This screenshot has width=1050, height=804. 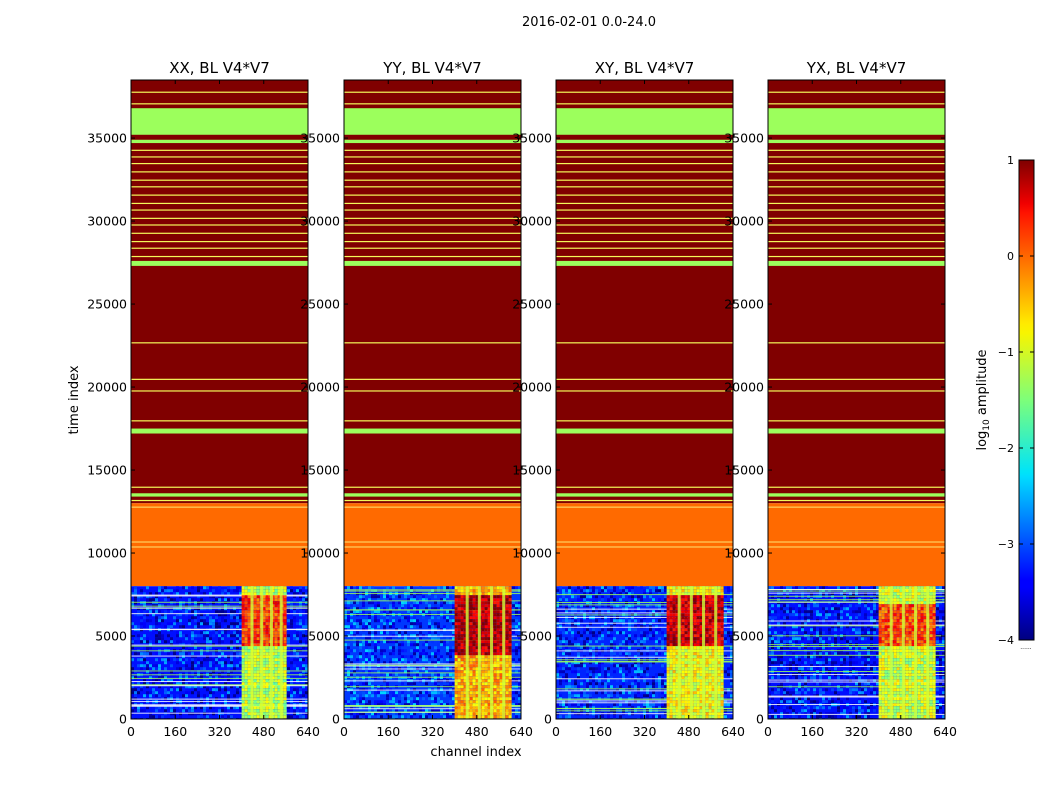 What do you see at coordinates (107, 553) in the screenshot?
I see `y-tick-label: 10000` at bounding box center [107, 553].